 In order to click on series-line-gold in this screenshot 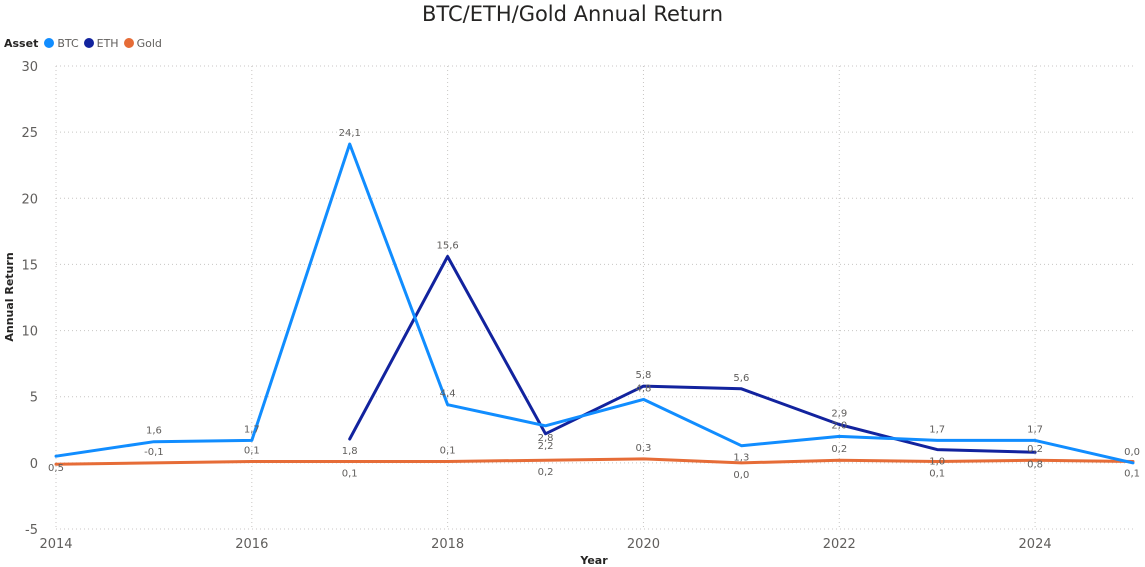, I will do `click(594, 461)`.